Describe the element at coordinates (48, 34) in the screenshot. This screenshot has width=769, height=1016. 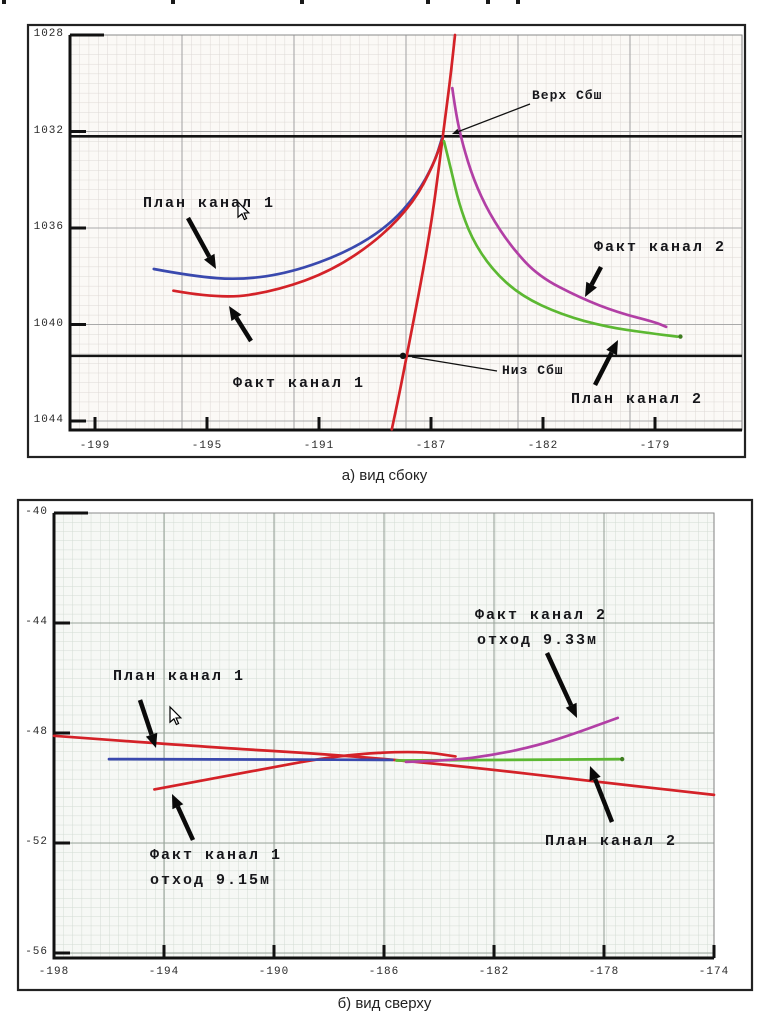
I see `y-axis-tick-label: 1028` at that location.